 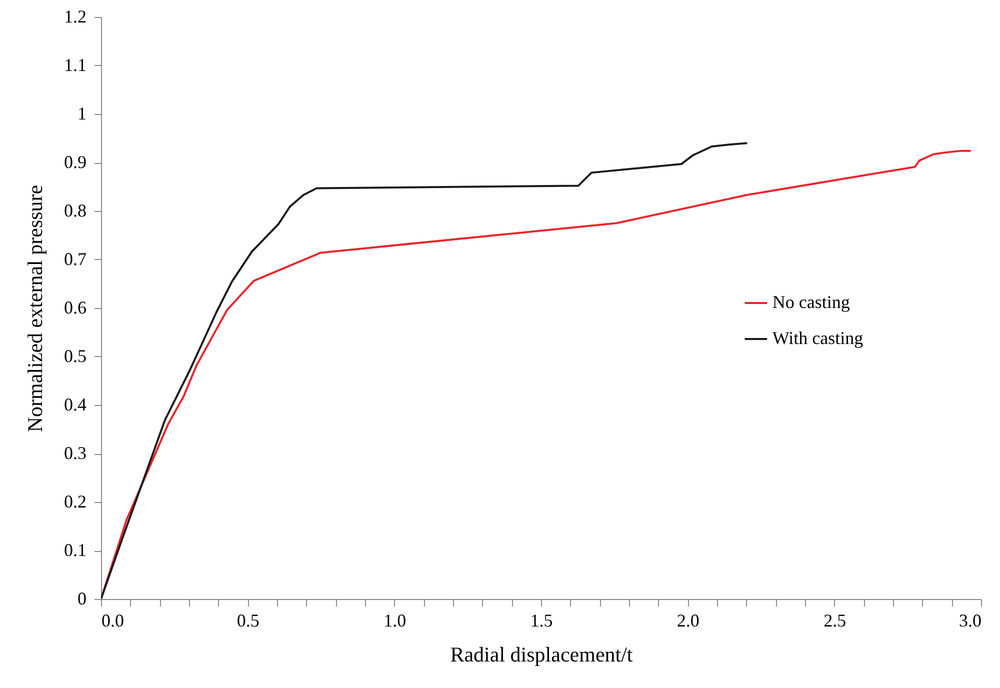 I want to click on y-tick-label: 0.8, so click(x=75, y=210).